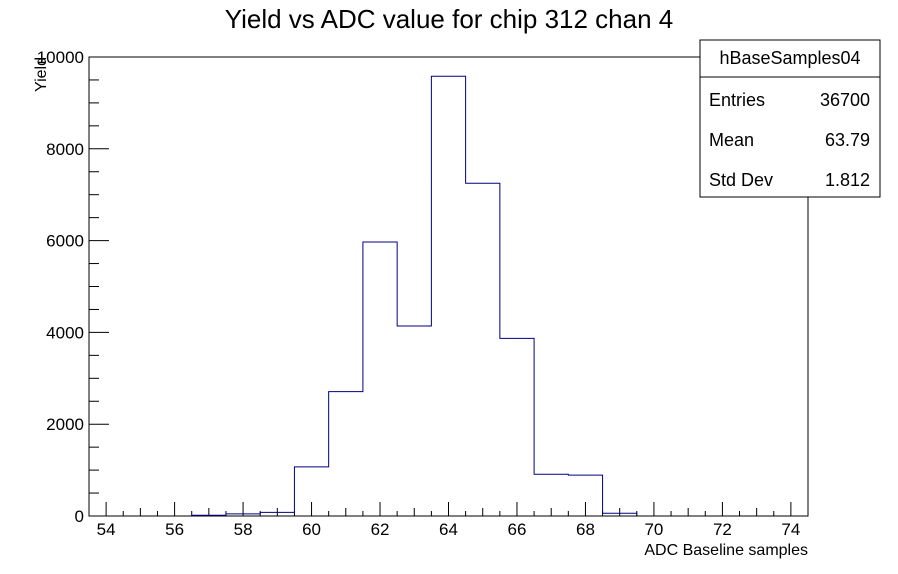  I want to click on y-tick-label: 8000, so click(65, 149).